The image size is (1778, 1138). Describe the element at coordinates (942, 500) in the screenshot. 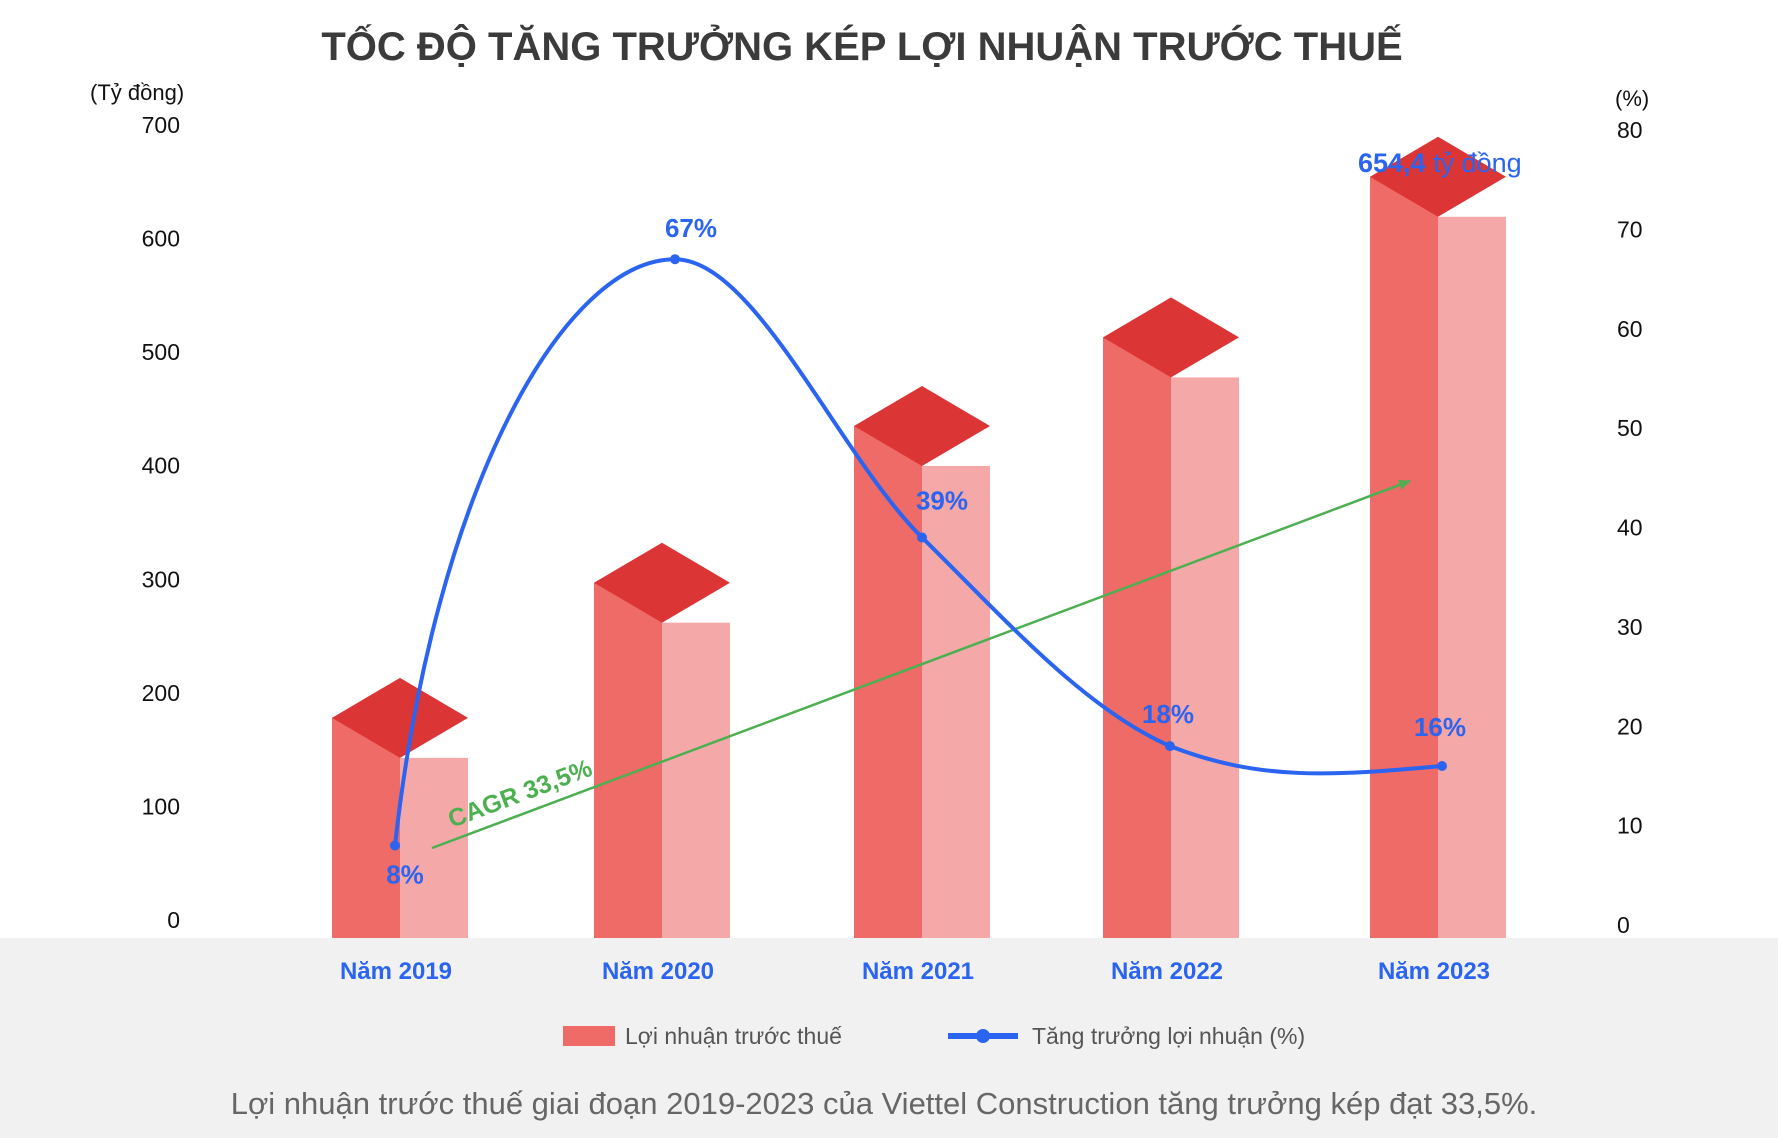

I see `growth-value-label: 39%` at that location.